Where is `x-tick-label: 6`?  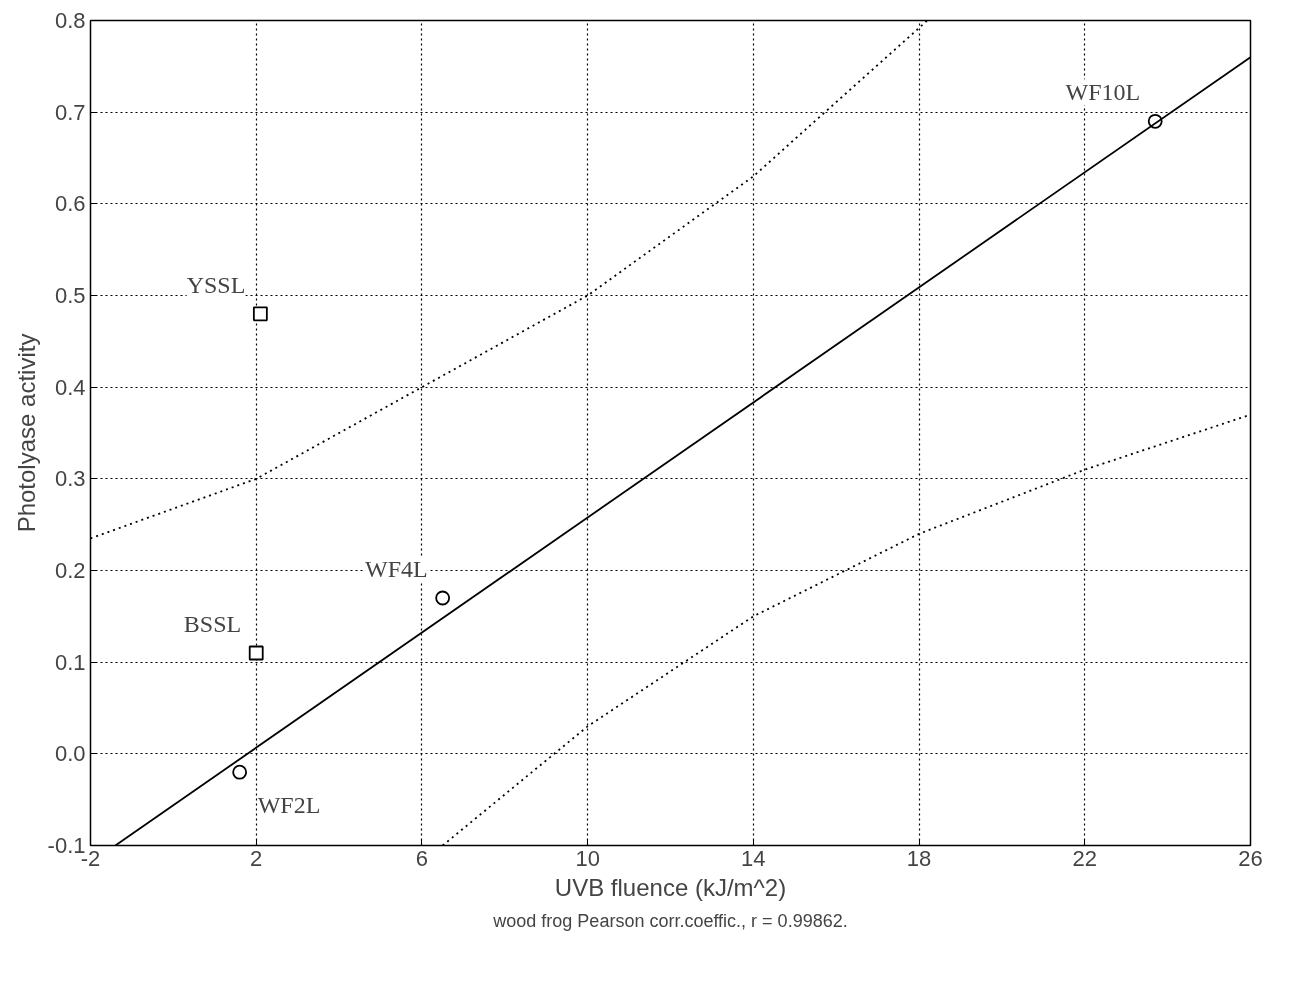 x-tick-label: 6 is located at coordinates (422, 858).